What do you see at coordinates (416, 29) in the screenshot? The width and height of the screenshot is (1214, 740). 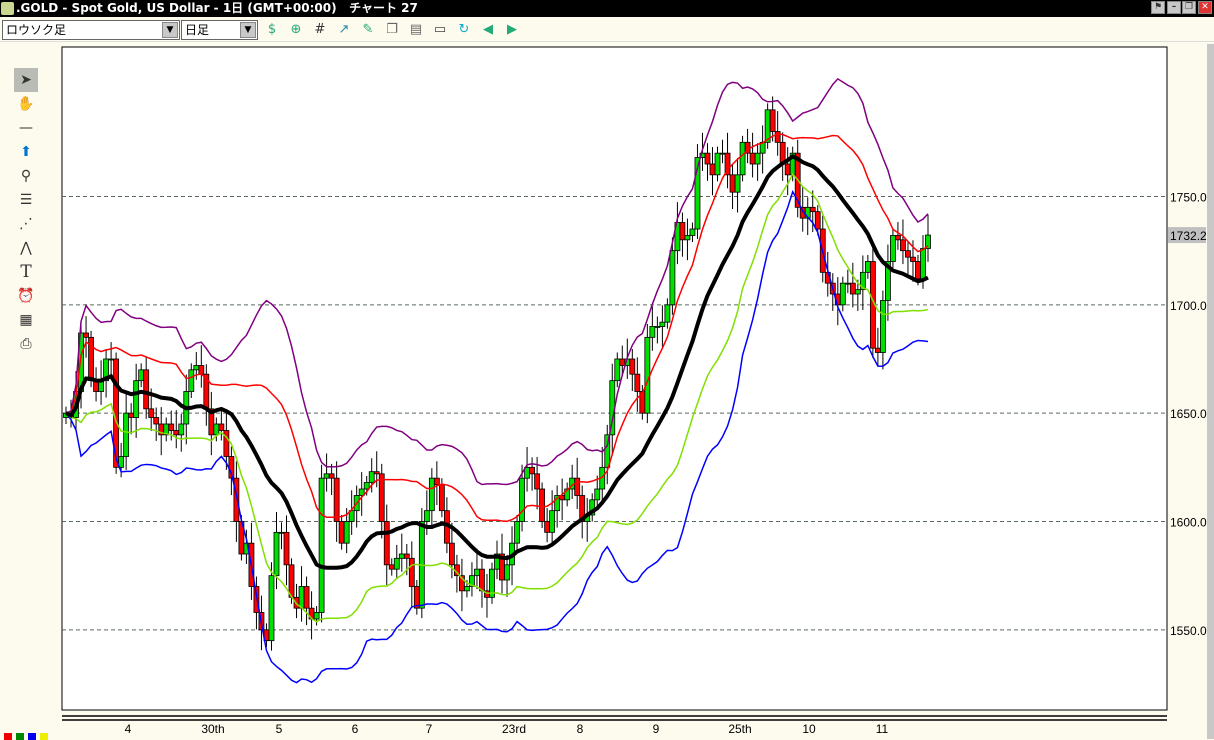 I see `document-icon: ▤` at bounding box center [416, 29].